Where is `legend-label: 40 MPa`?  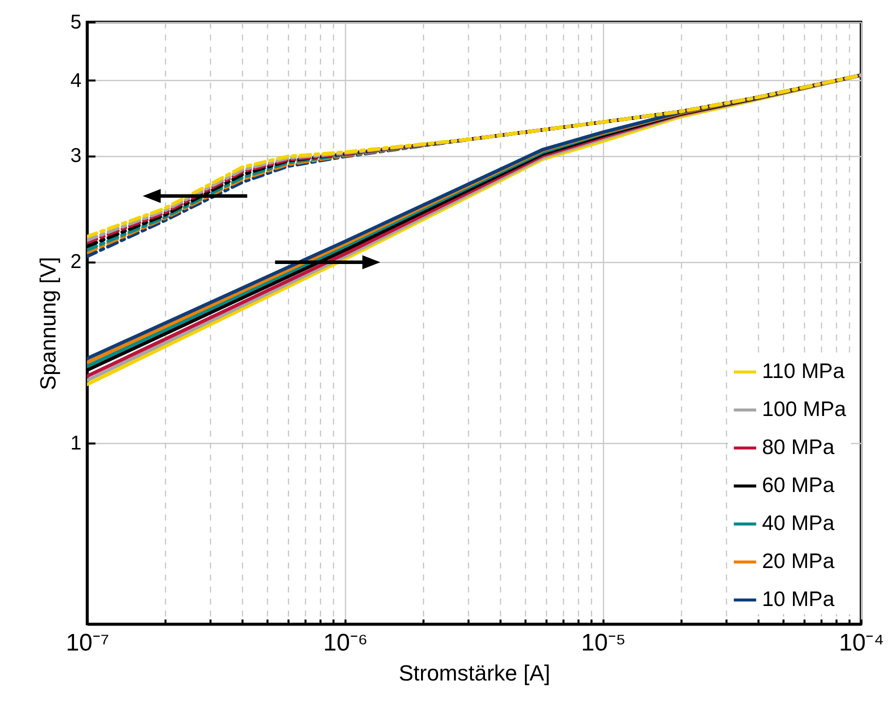 legend-label: 40 MPa is located at coordinates (798, 523).